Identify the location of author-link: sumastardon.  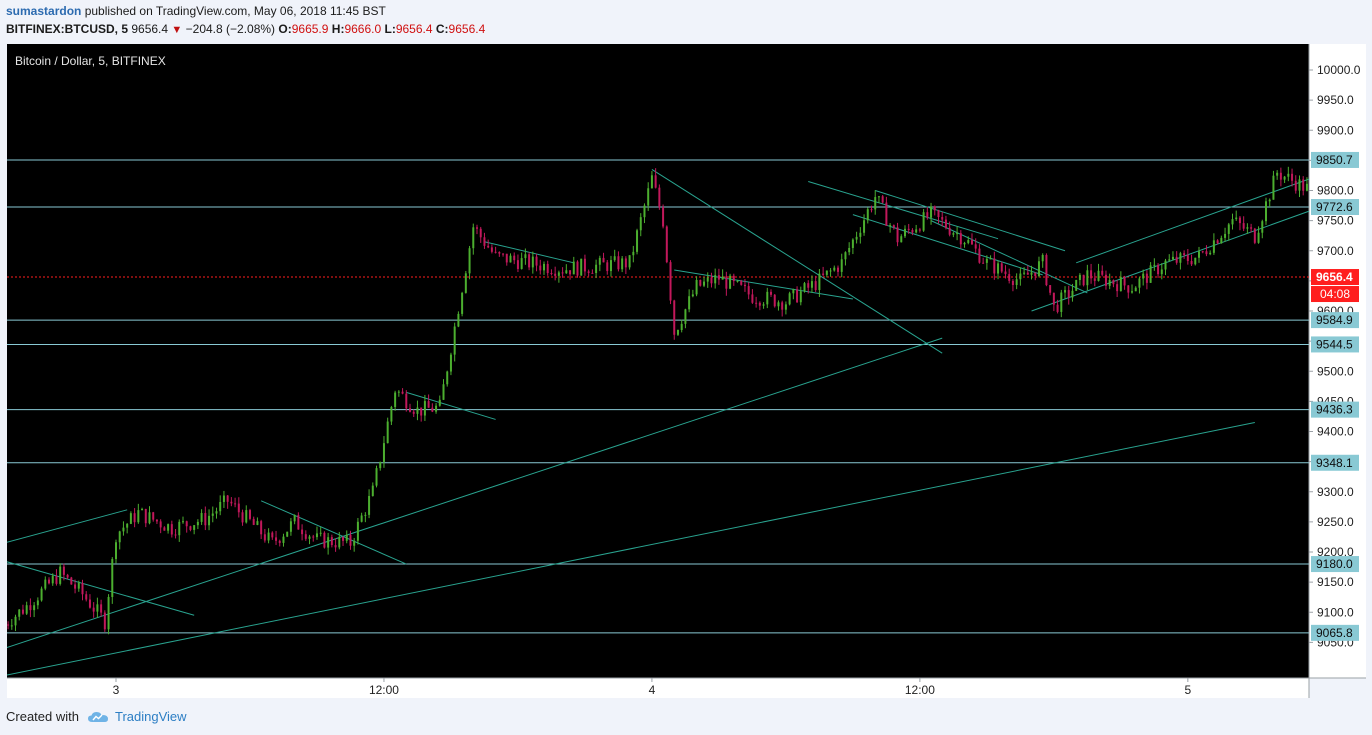
(44, 11).